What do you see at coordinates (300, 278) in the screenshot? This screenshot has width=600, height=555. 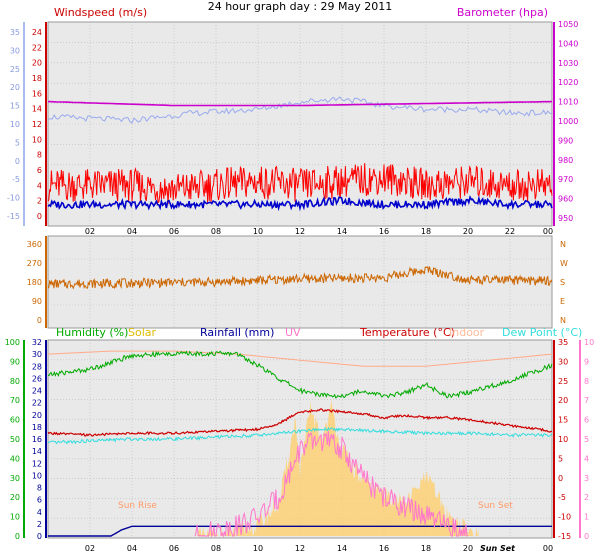 I see `direction-series` at bounding box center [300, 278].